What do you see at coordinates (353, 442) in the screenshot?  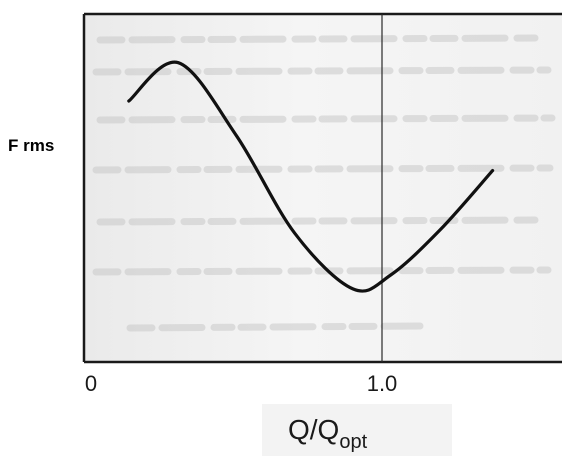 I see `x-axis-label-subscript: opt` at bounding box center [353, 442].